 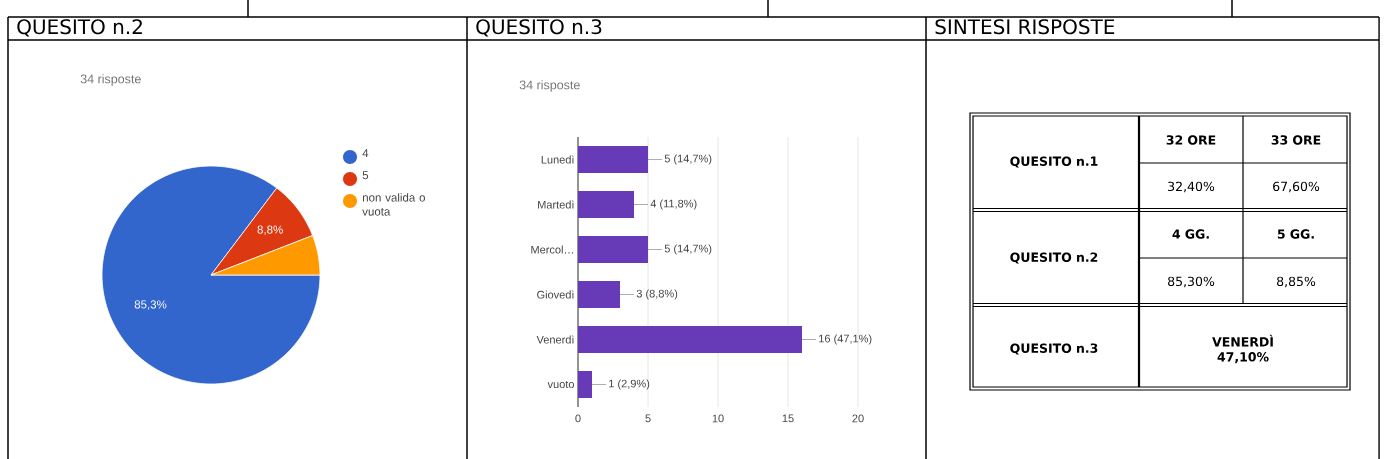 What do you see at coordinates (79, 28) in the screenshot?
I see `chart-title: QUESITO n.2` at bounding box center [79, 28].